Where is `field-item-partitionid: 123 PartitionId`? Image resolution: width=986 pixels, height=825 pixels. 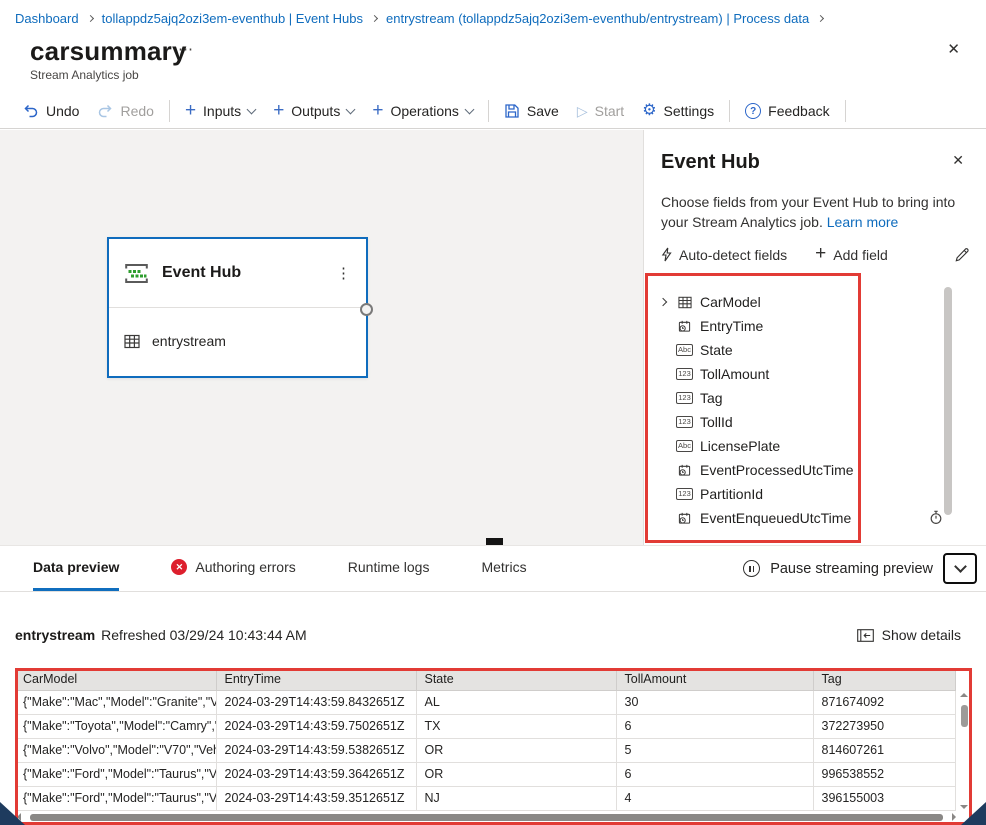
field-item-partitionid: 123 PartitionId is located at coordinates (801, 494).